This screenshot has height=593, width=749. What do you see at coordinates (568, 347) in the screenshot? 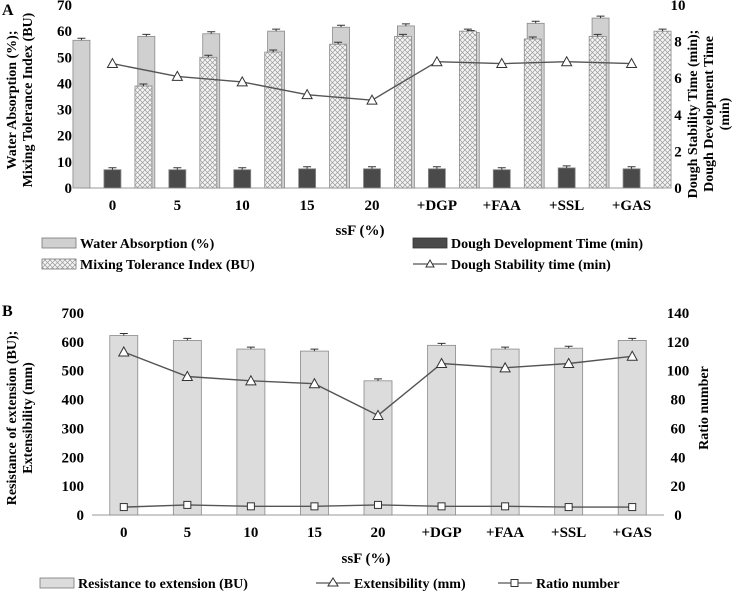
I see `panel-b-errorbar-resistance-to-extension-bu-ssl` at bounding box center [568, 347].